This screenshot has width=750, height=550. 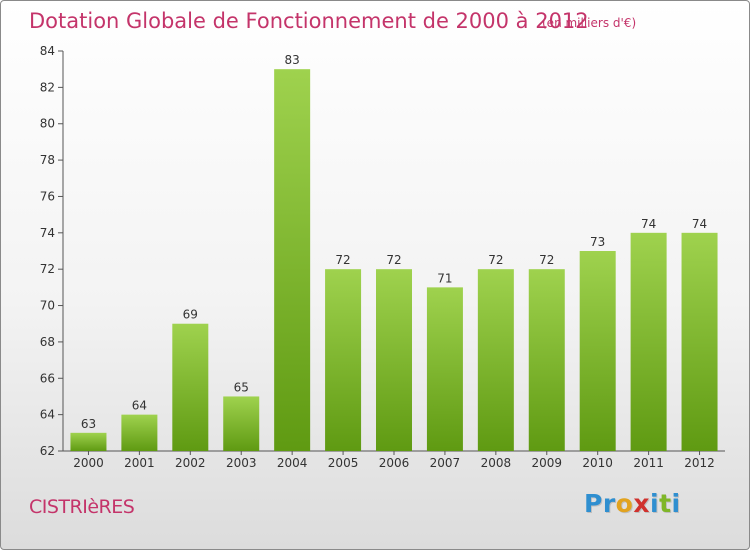 What do you see at coordinates (624, 503) in the screenshot?
I see `logo-letter: o` at bounding box center [624, 503].